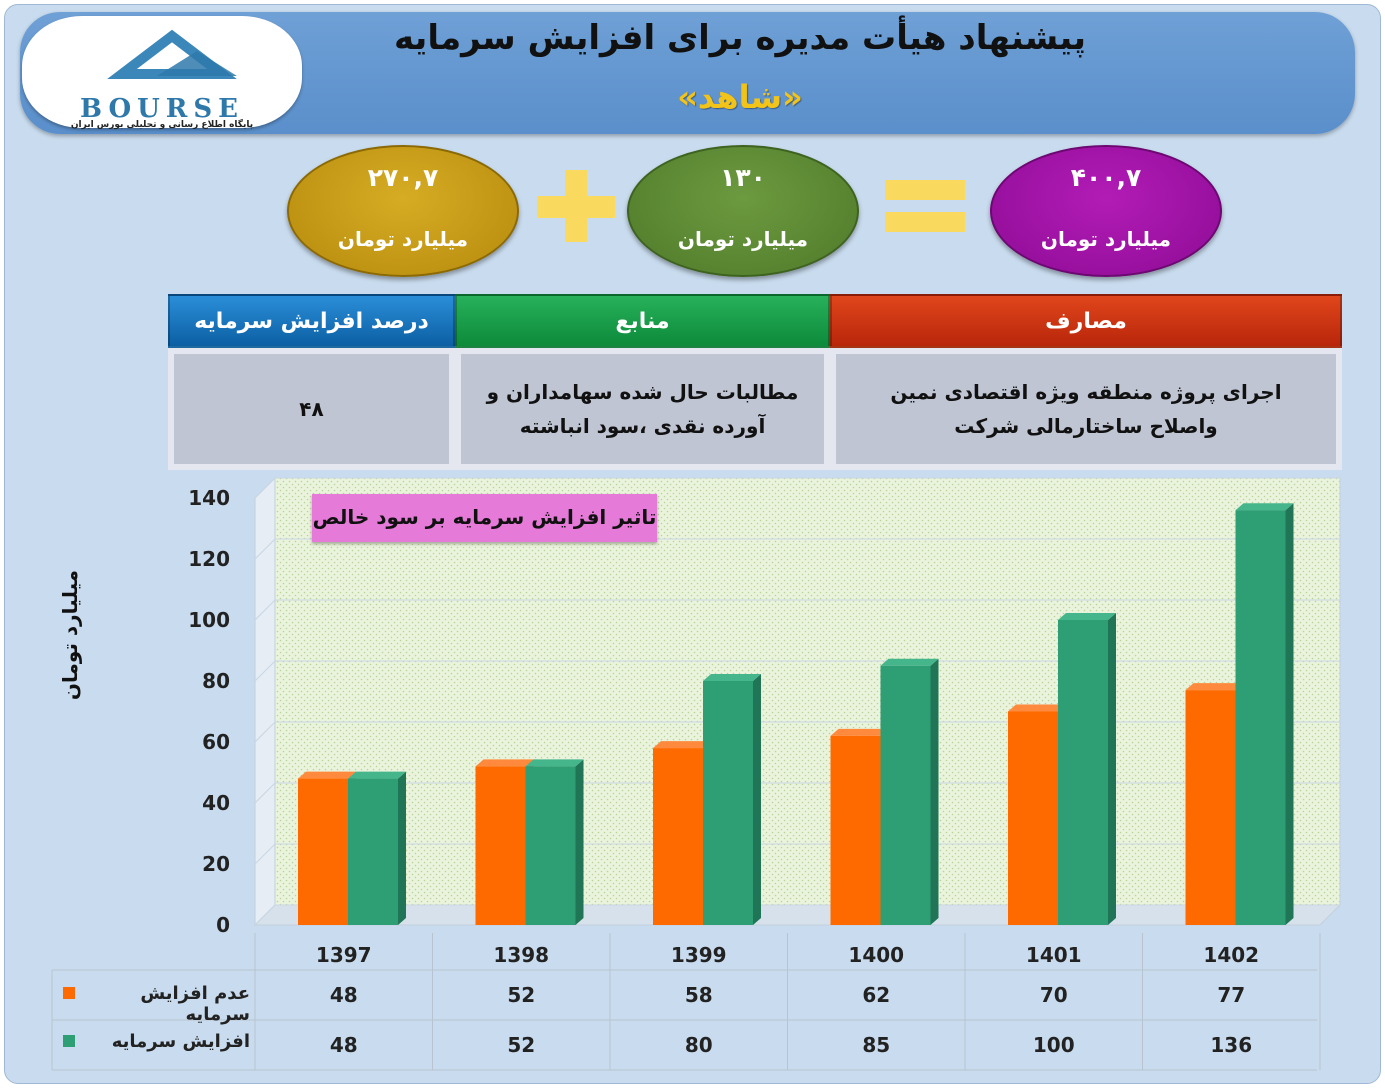 The width and height of the screenshot is (1385, 1088). I want to click on y-tick-label: 140, so click(209, 498).